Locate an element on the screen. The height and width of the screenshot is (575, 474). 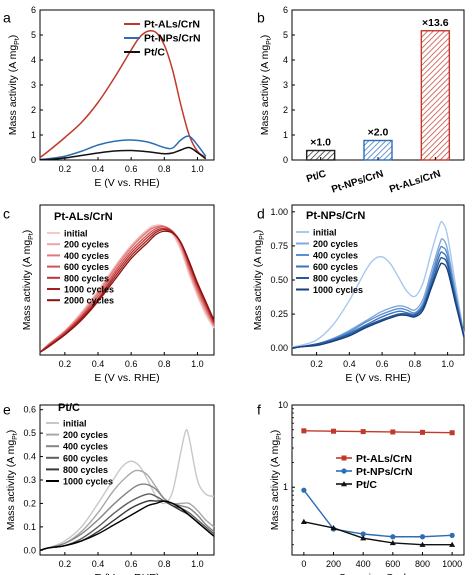
y-tick-label: 0.3 is located at coordinates (29, 480).